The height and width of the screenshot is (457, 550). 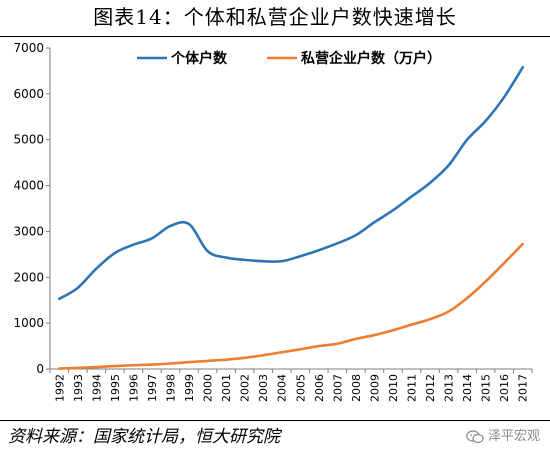 What do you see at coordinates (40, 369) in the screenshot?
I see `y-tick-label: 0` at bounding box center [40, 369].